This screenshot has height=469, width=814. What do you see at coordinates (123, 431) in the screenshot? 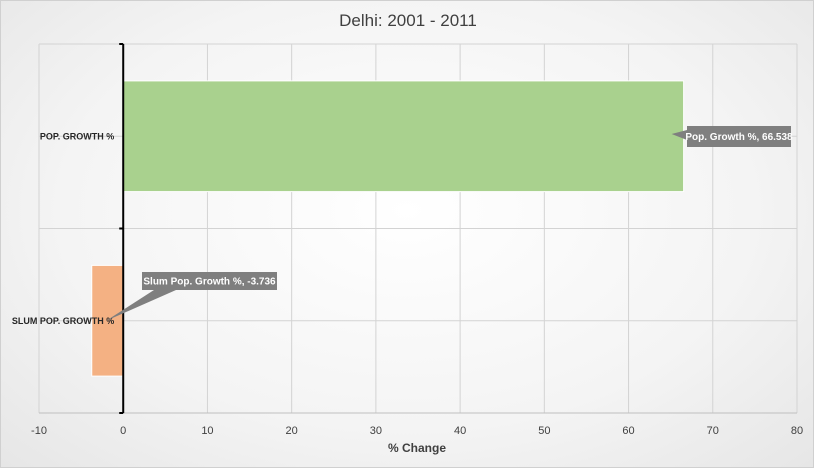
I see `x-tick-label: 0` at bounding box center [123, 431].